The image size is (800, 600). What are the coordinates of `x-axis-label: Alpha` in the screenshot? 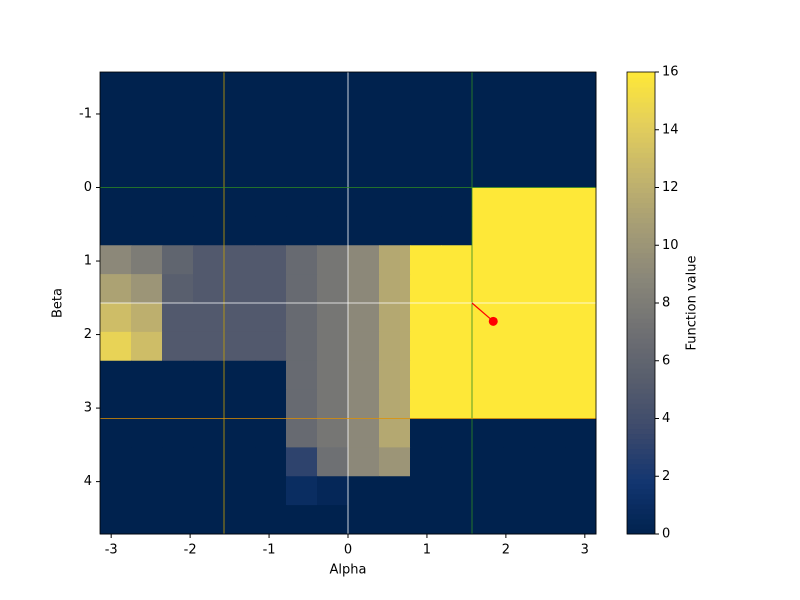 It's located at (348, 570).